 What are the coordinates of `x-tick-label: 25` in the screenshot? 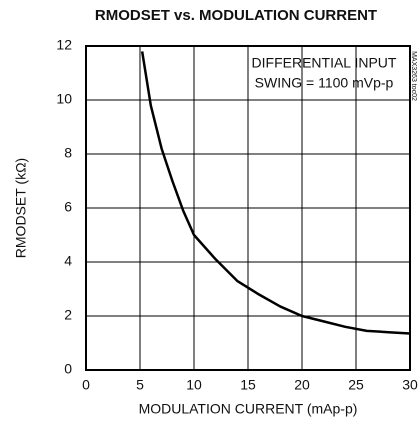 It's located at (356, 385).